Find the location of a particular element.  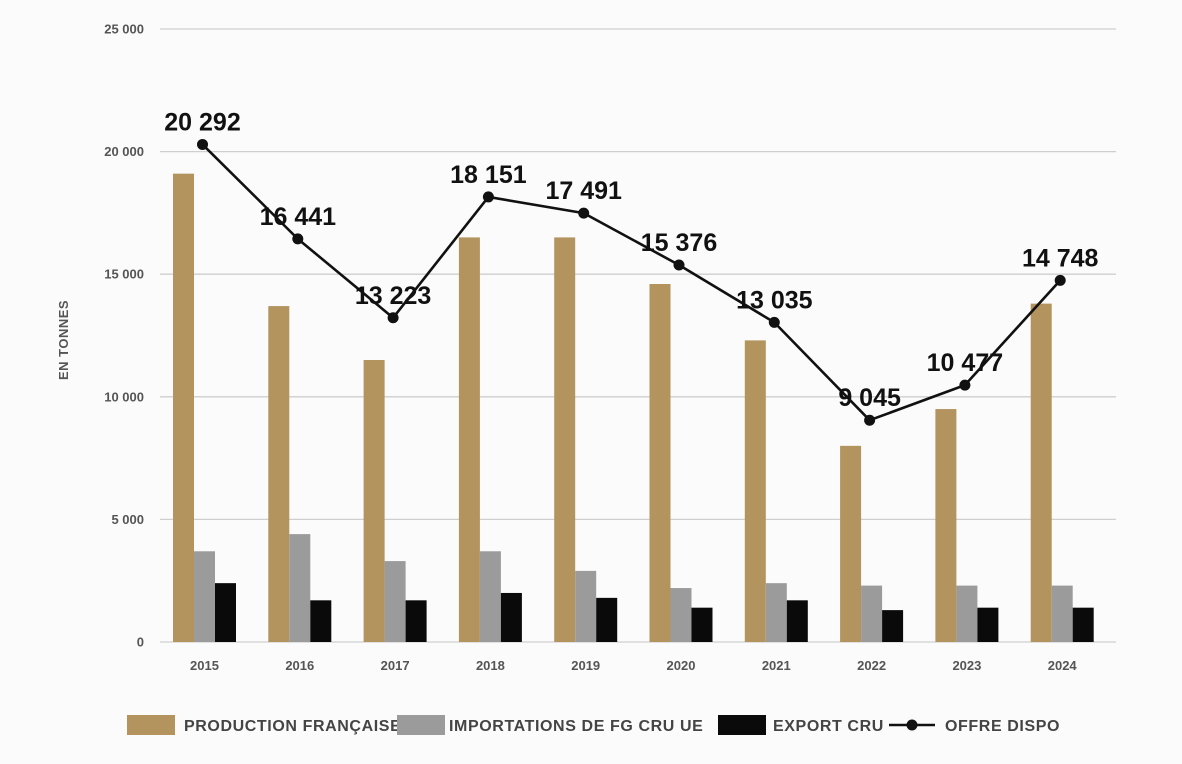

bar-production-fran-aise-2020 is located at coordinates (660, 463).